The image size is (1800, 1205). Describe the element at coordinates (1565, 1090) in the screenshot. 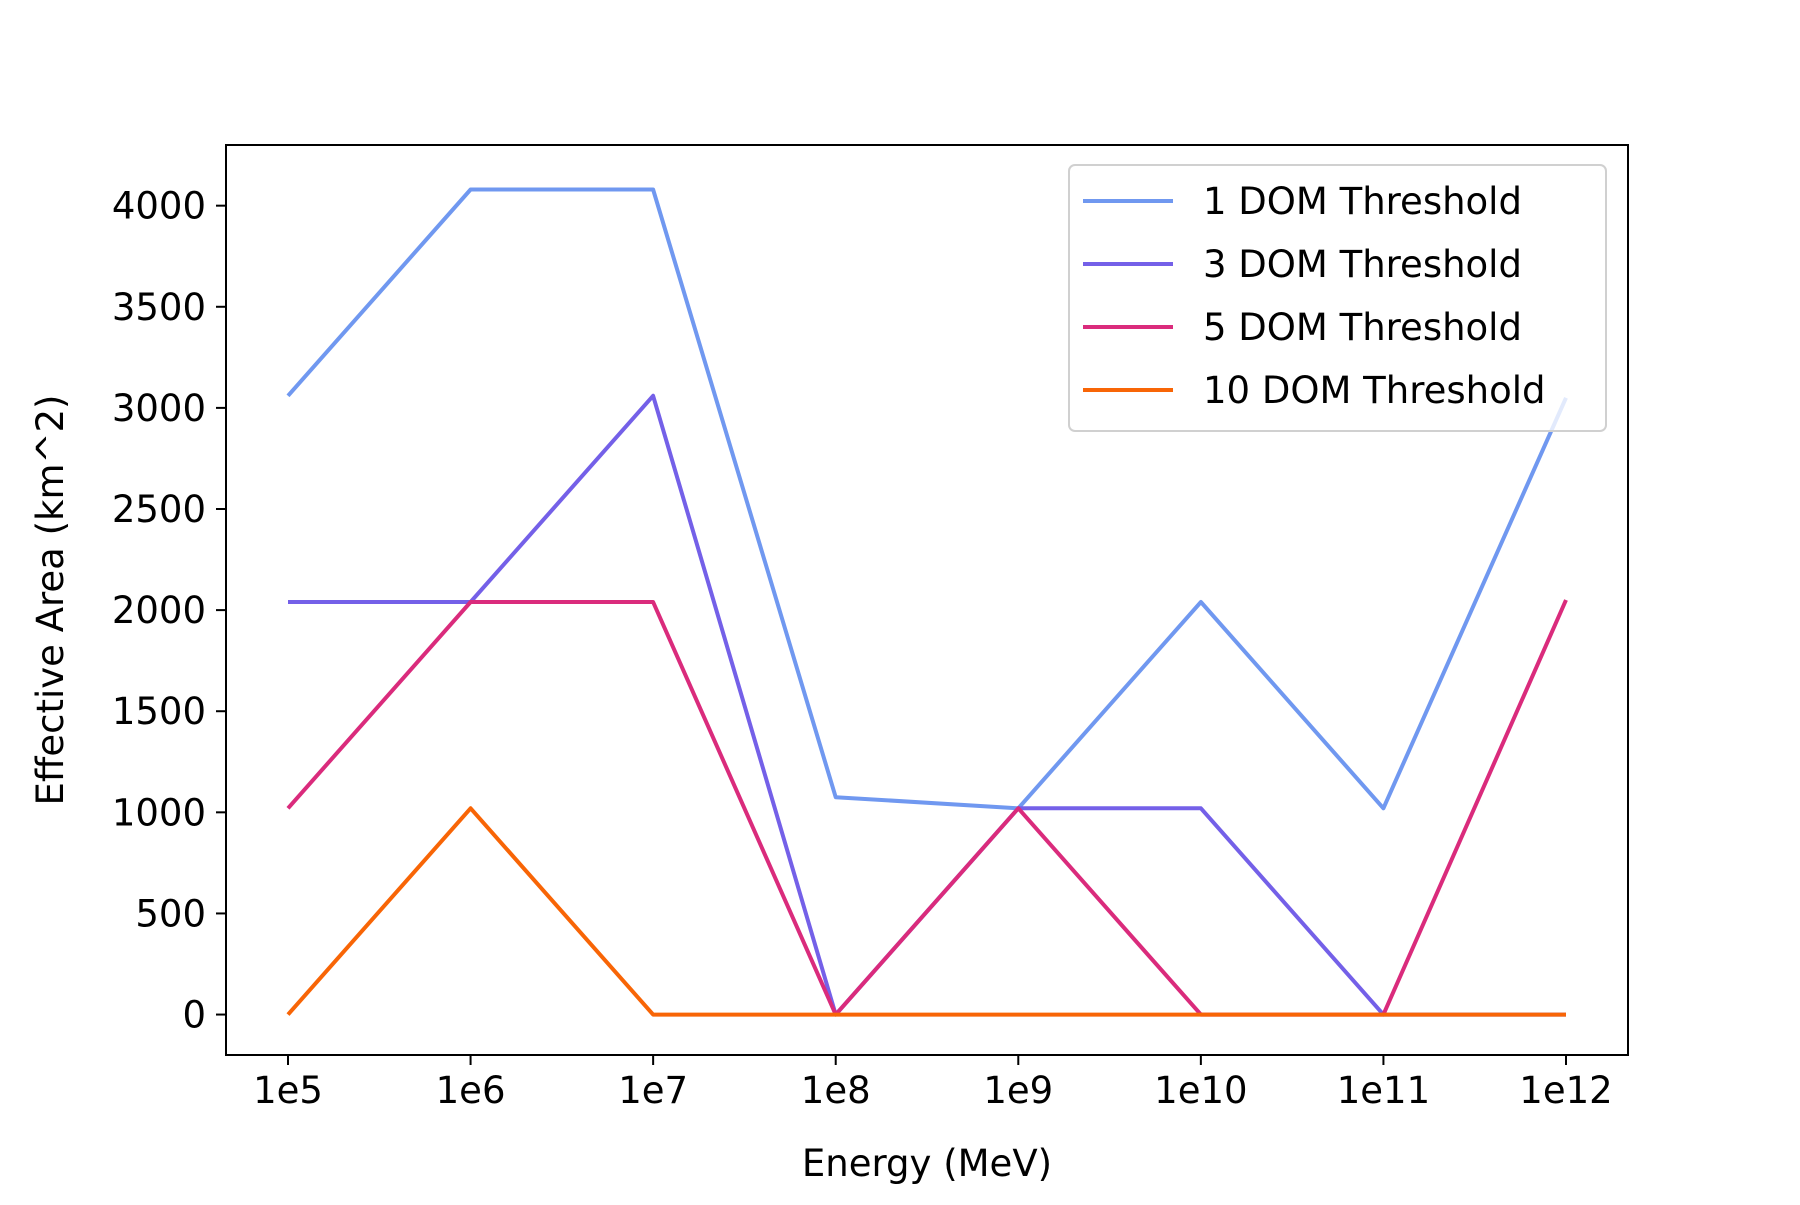

I see `x-tick-label: 1e12` at that location.